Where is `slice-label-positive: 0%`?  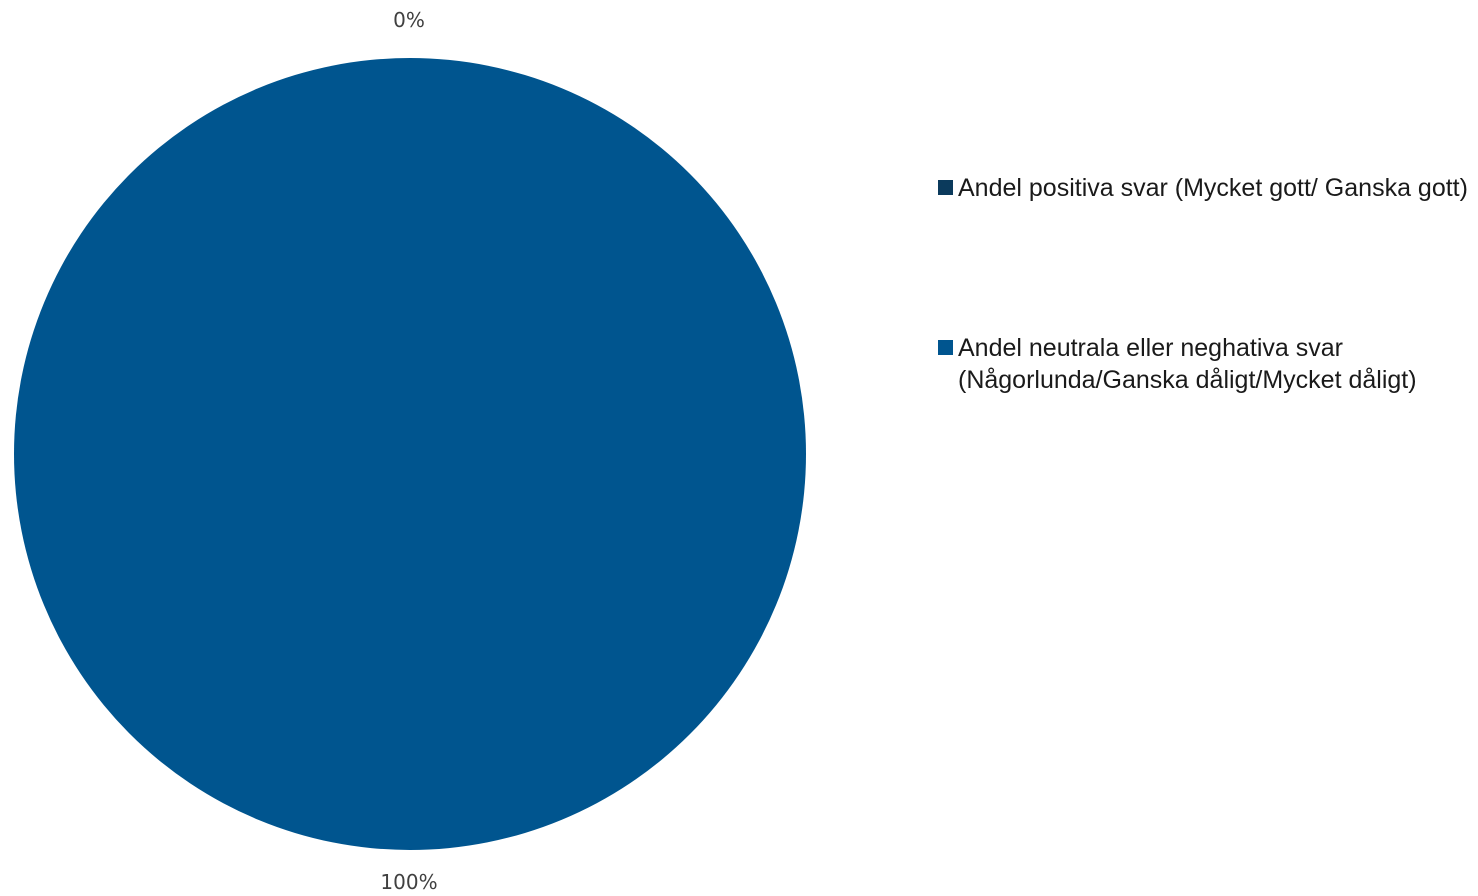 slice-label-positive: 0% is located at coordinates (409, 20).